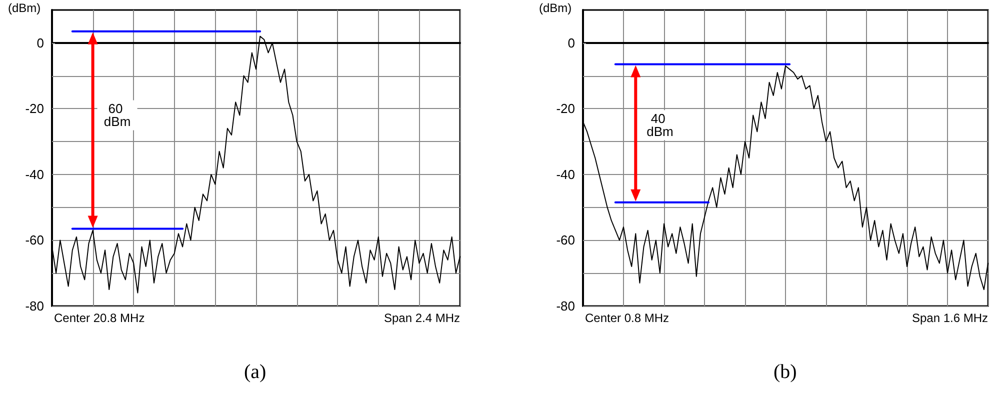  I want to click on text: (b), so click(785, 372).